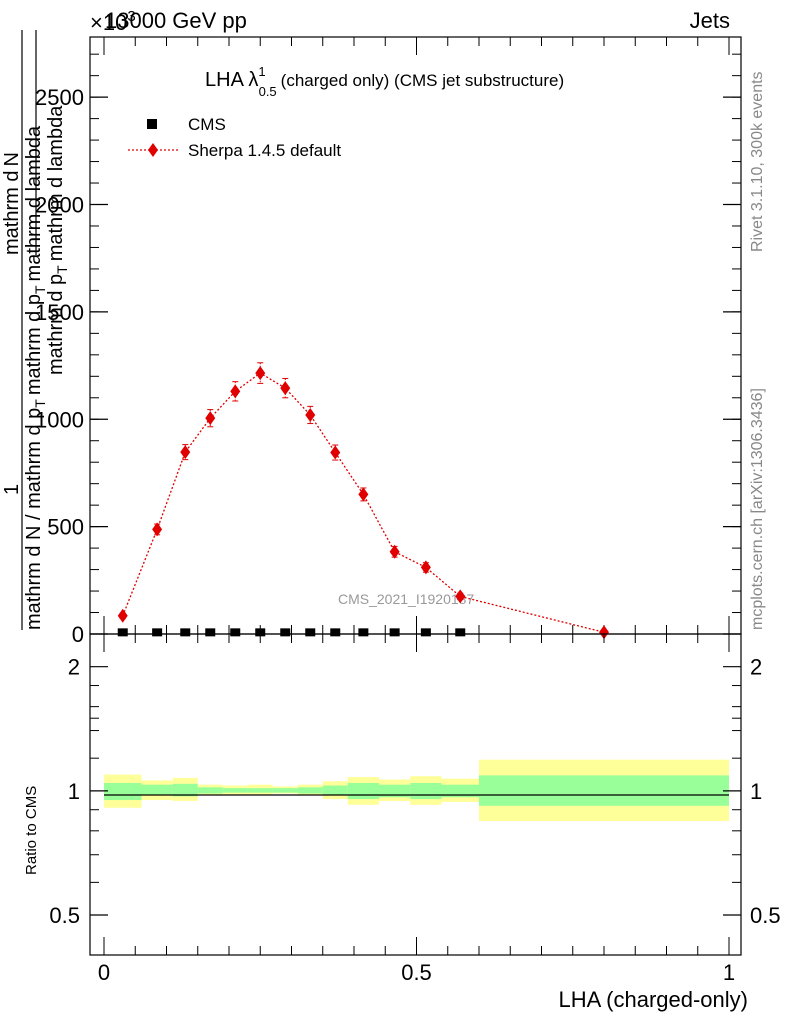  Describe the element at coordinates (31, 830) in the screenshot. I see `ratio-y-axis-label: Ratio to CMS` at that location.